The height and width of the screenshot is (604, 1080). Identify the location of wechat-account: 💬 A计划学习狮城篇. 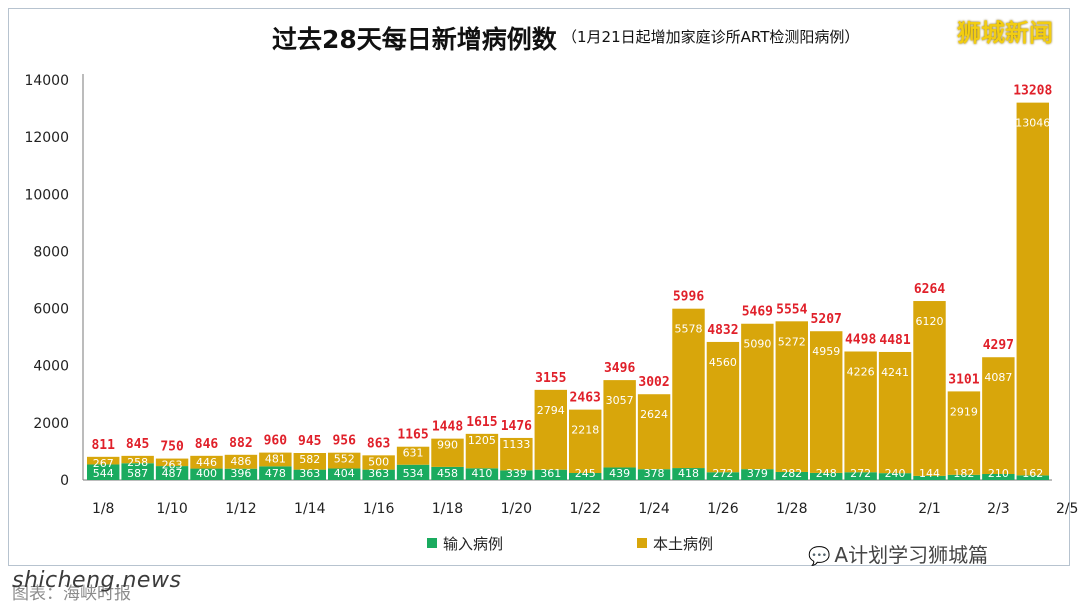
(898, 553).